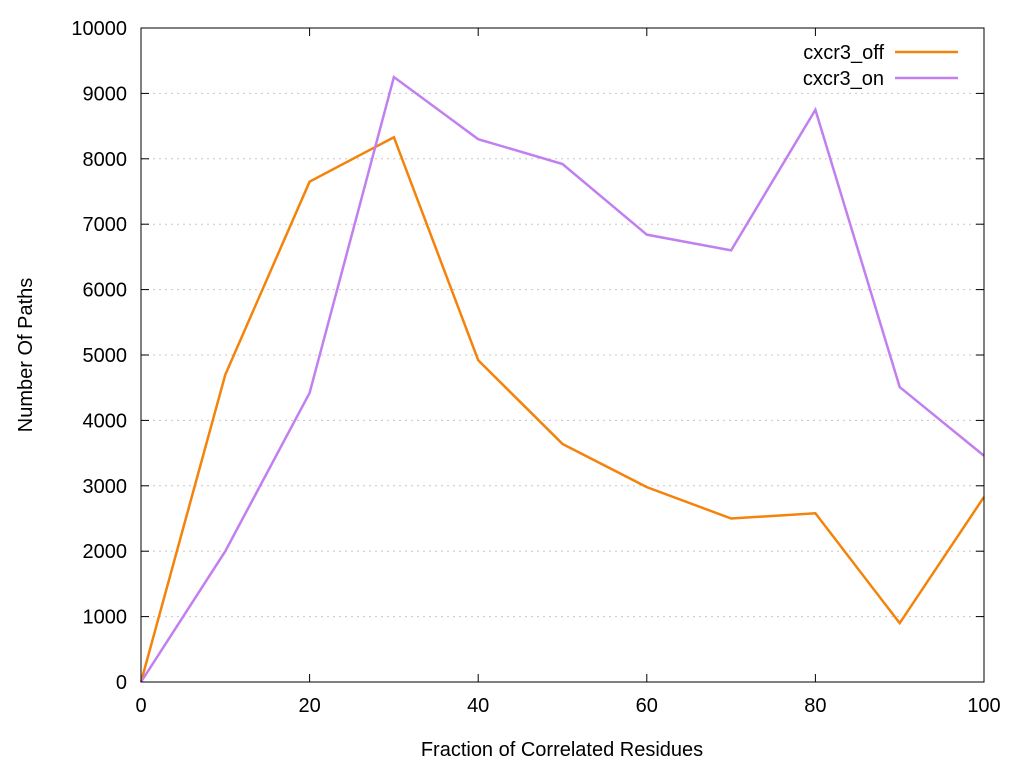 The height and width of the screenshot is (768, 1024). What do you see at coordinates (478, 706) in the screenshot?
I see `x-tick-label: 40` at bounding box center [478, 706].